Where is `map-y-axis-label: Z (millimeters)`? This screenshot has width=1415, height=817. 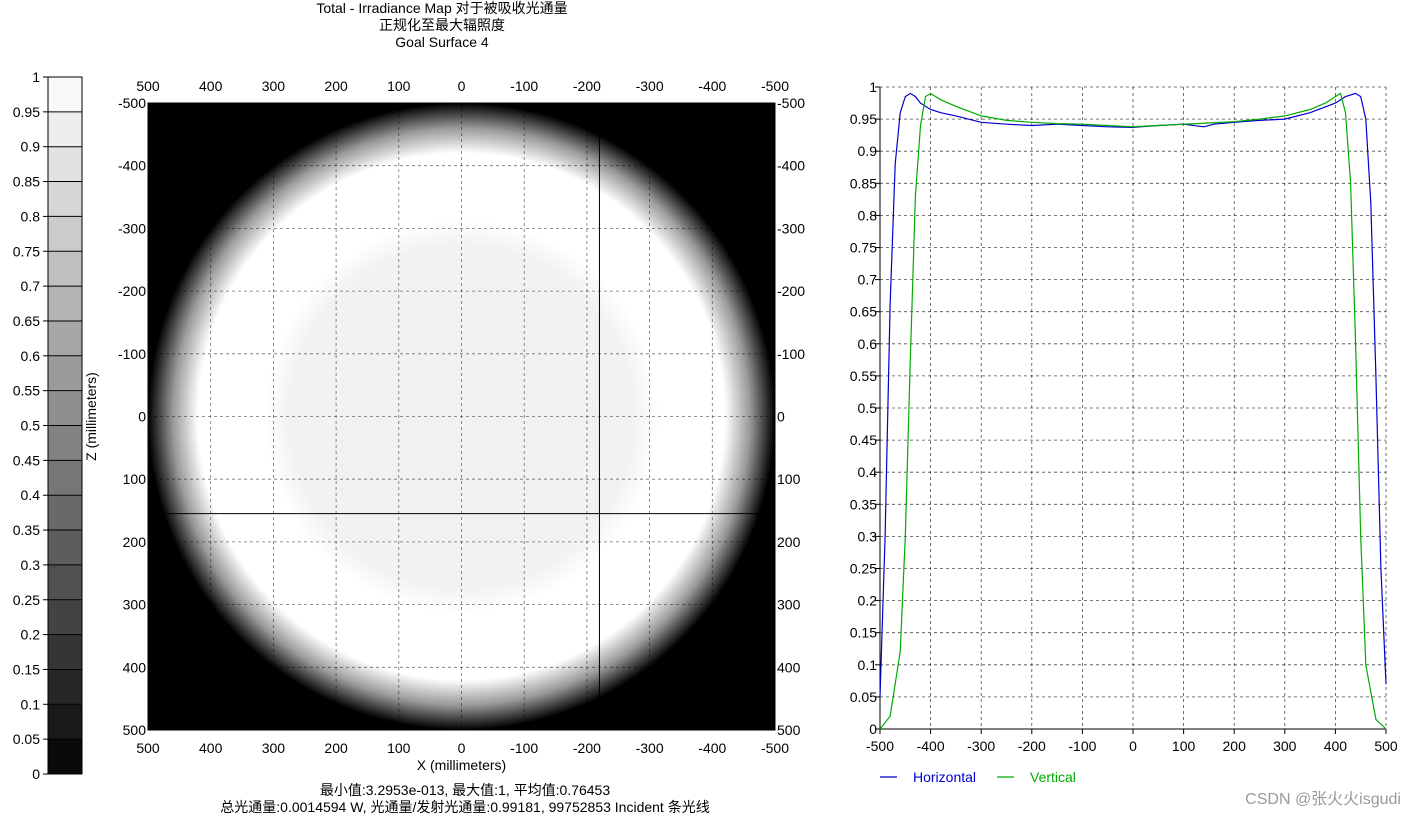
map-y-axis-label: Z (millimeters) is located at coordinates (91, 416).